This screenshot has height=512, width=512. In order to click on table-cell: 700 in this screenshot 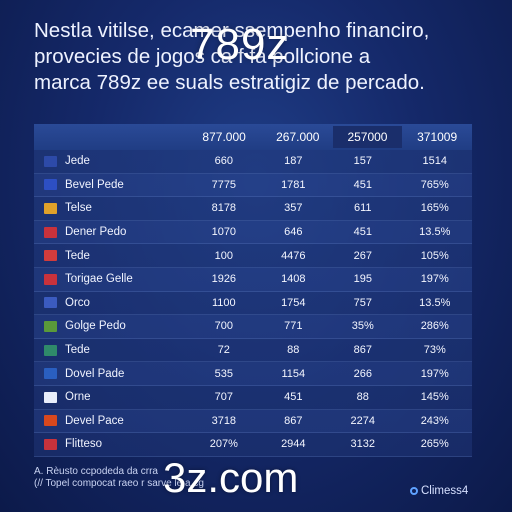, I will do `click(223, 326)`.